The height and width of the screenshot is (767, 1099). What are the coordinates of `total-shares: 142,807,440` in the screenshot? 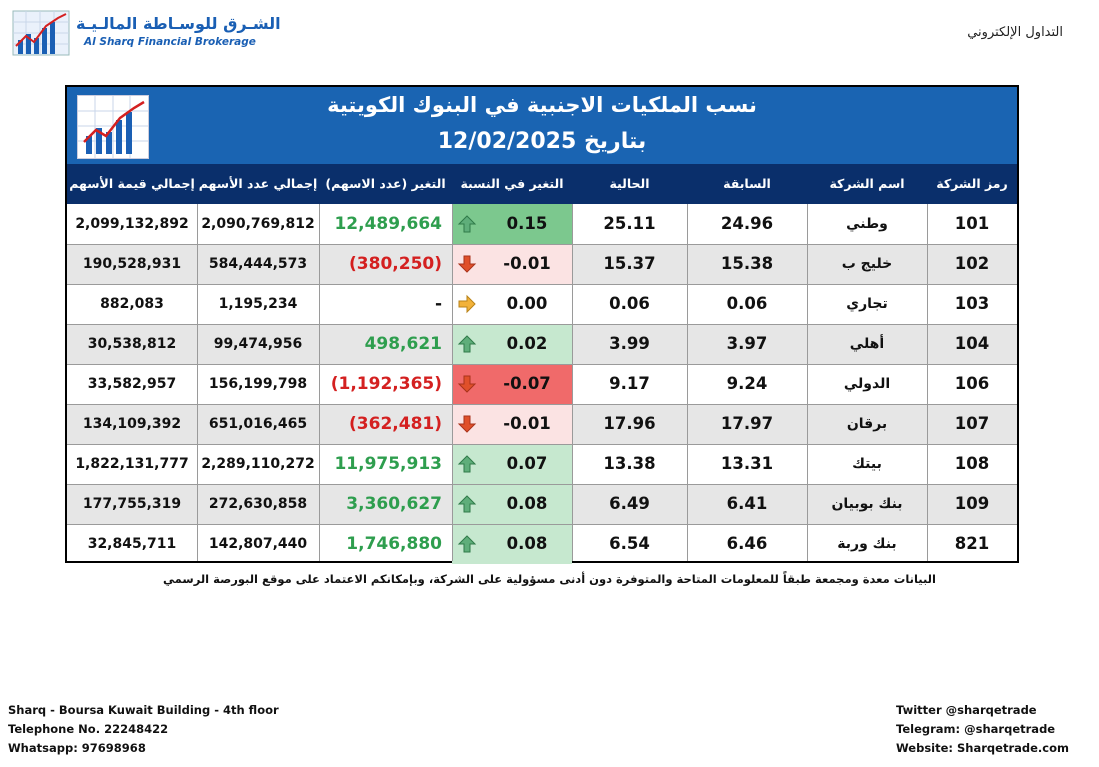 It's located at (258, 544).